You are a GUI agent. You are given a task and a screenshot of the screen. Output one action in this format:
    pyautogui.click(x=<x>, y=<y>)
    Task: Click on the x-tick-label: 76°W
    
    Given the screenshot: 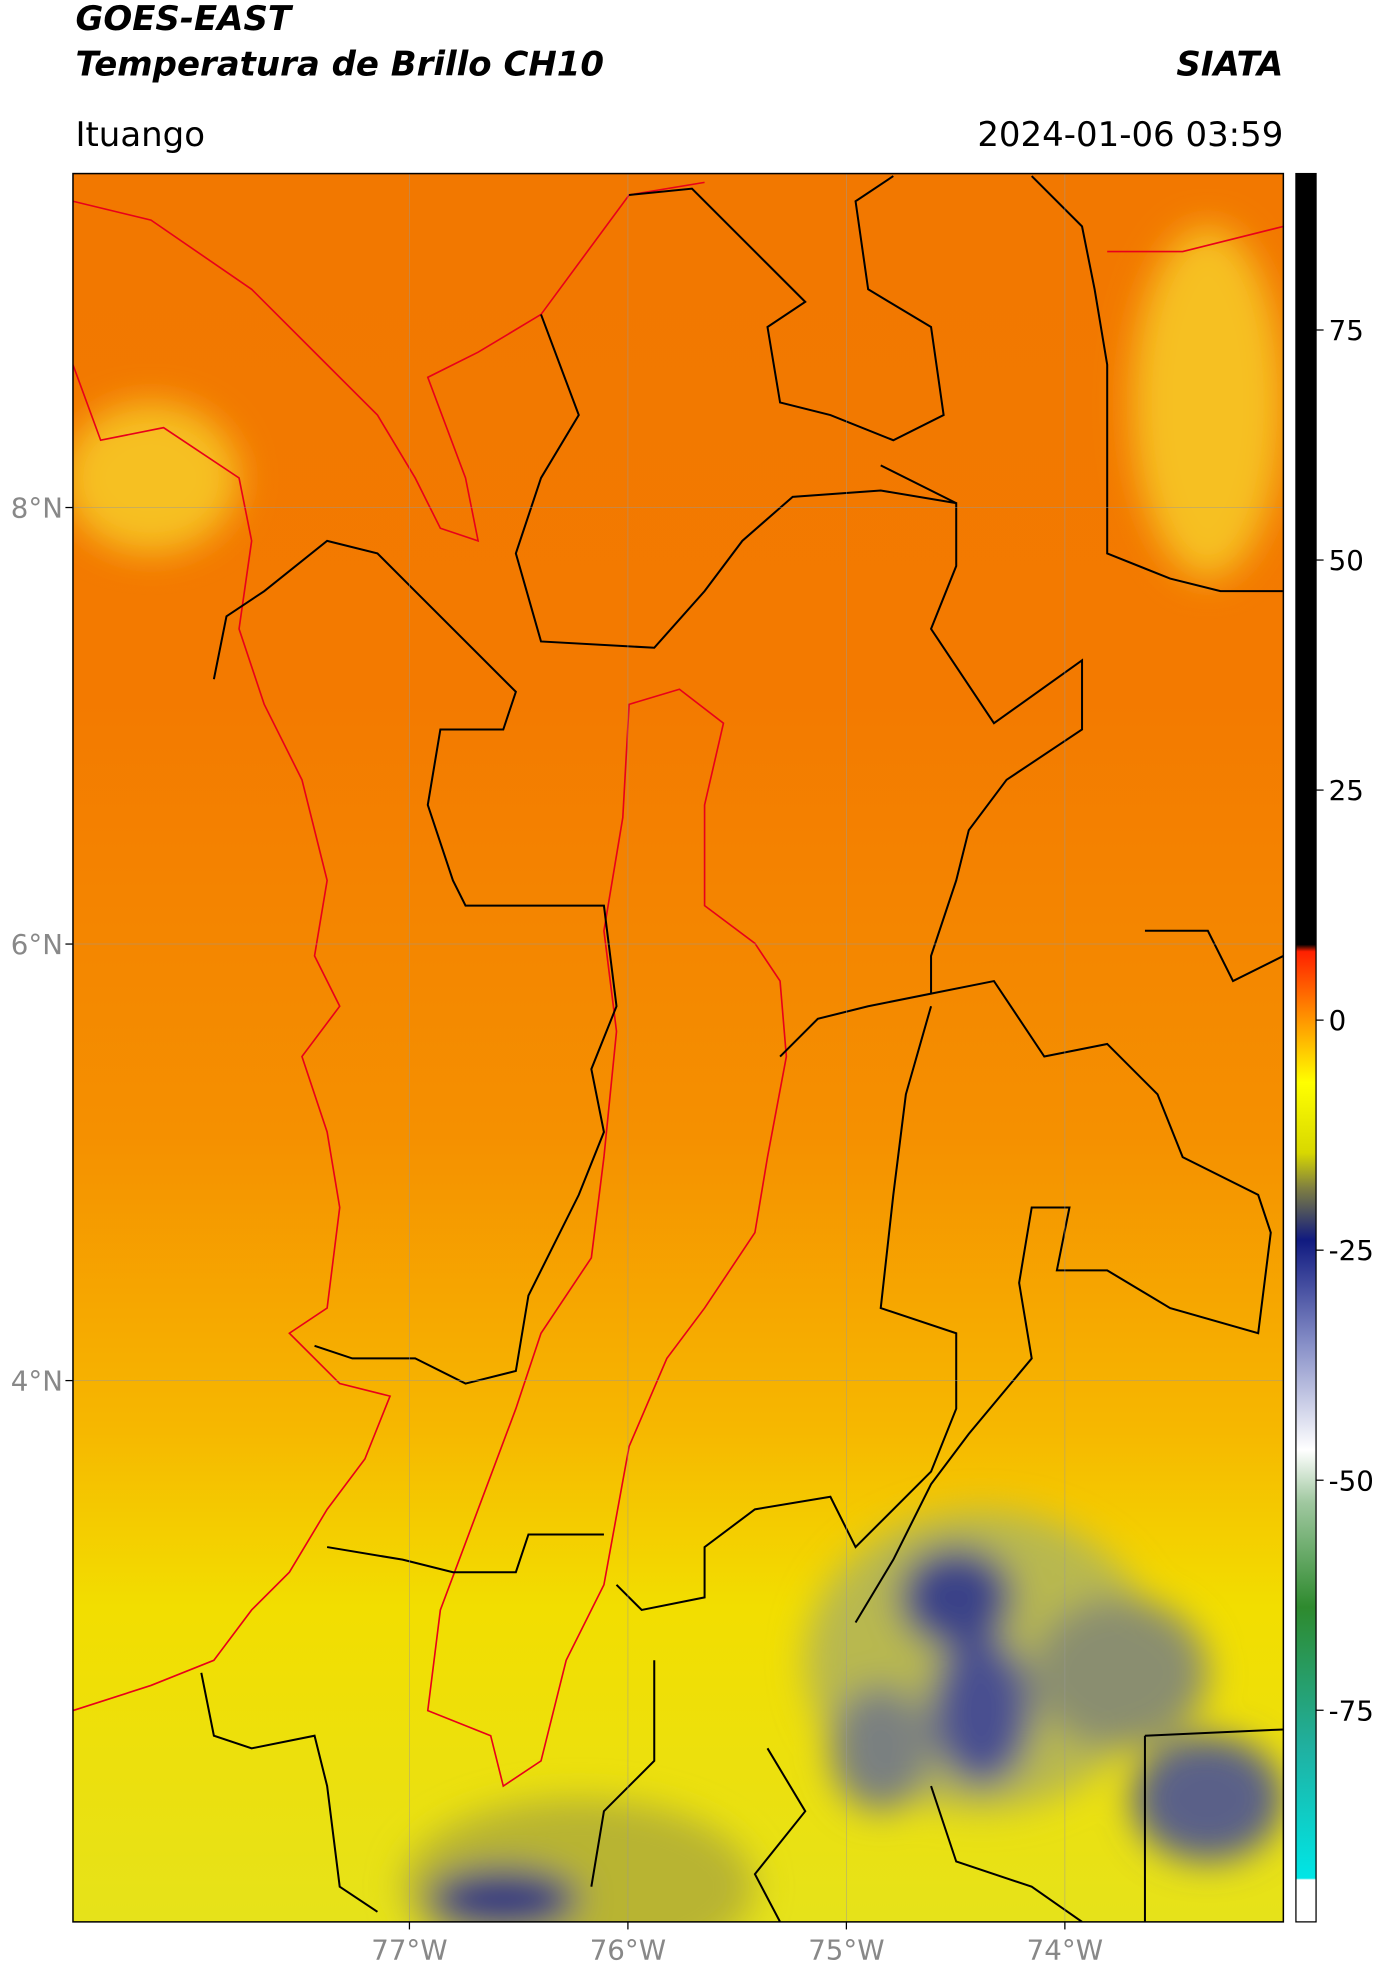 What is the action you would take?
    pyautogui.click(x=628, y=1950)
    